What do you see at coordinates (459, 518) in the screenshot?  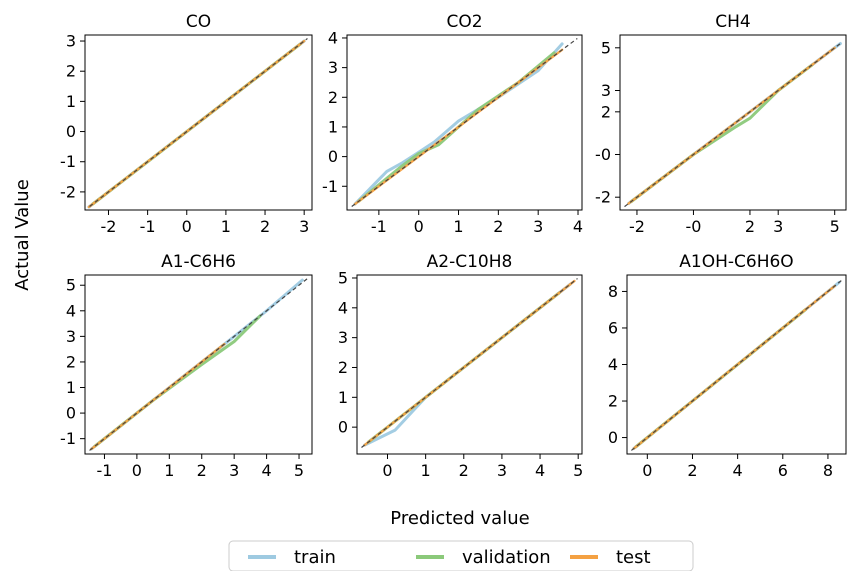 I see `x-axis-label: Predicted value` at bounding box center [459, 518].